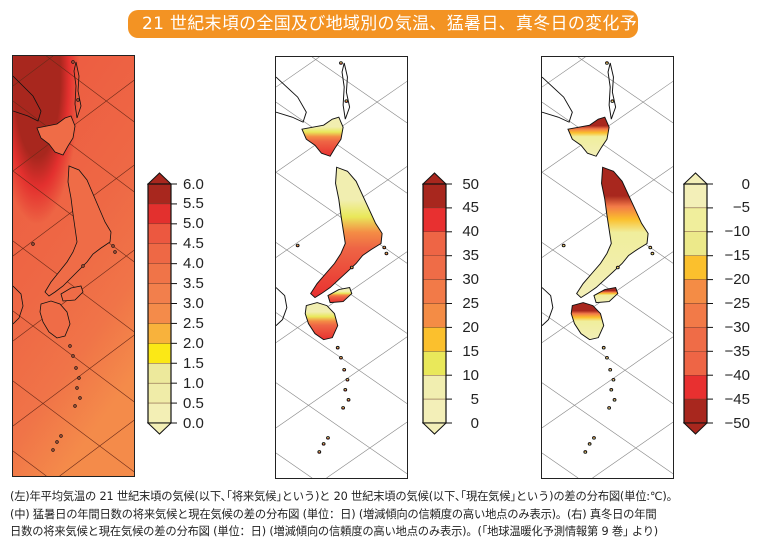 This screenshot has height=547, width=763. I want to click on colorbar-tick-label: −45, so click(737, 399).